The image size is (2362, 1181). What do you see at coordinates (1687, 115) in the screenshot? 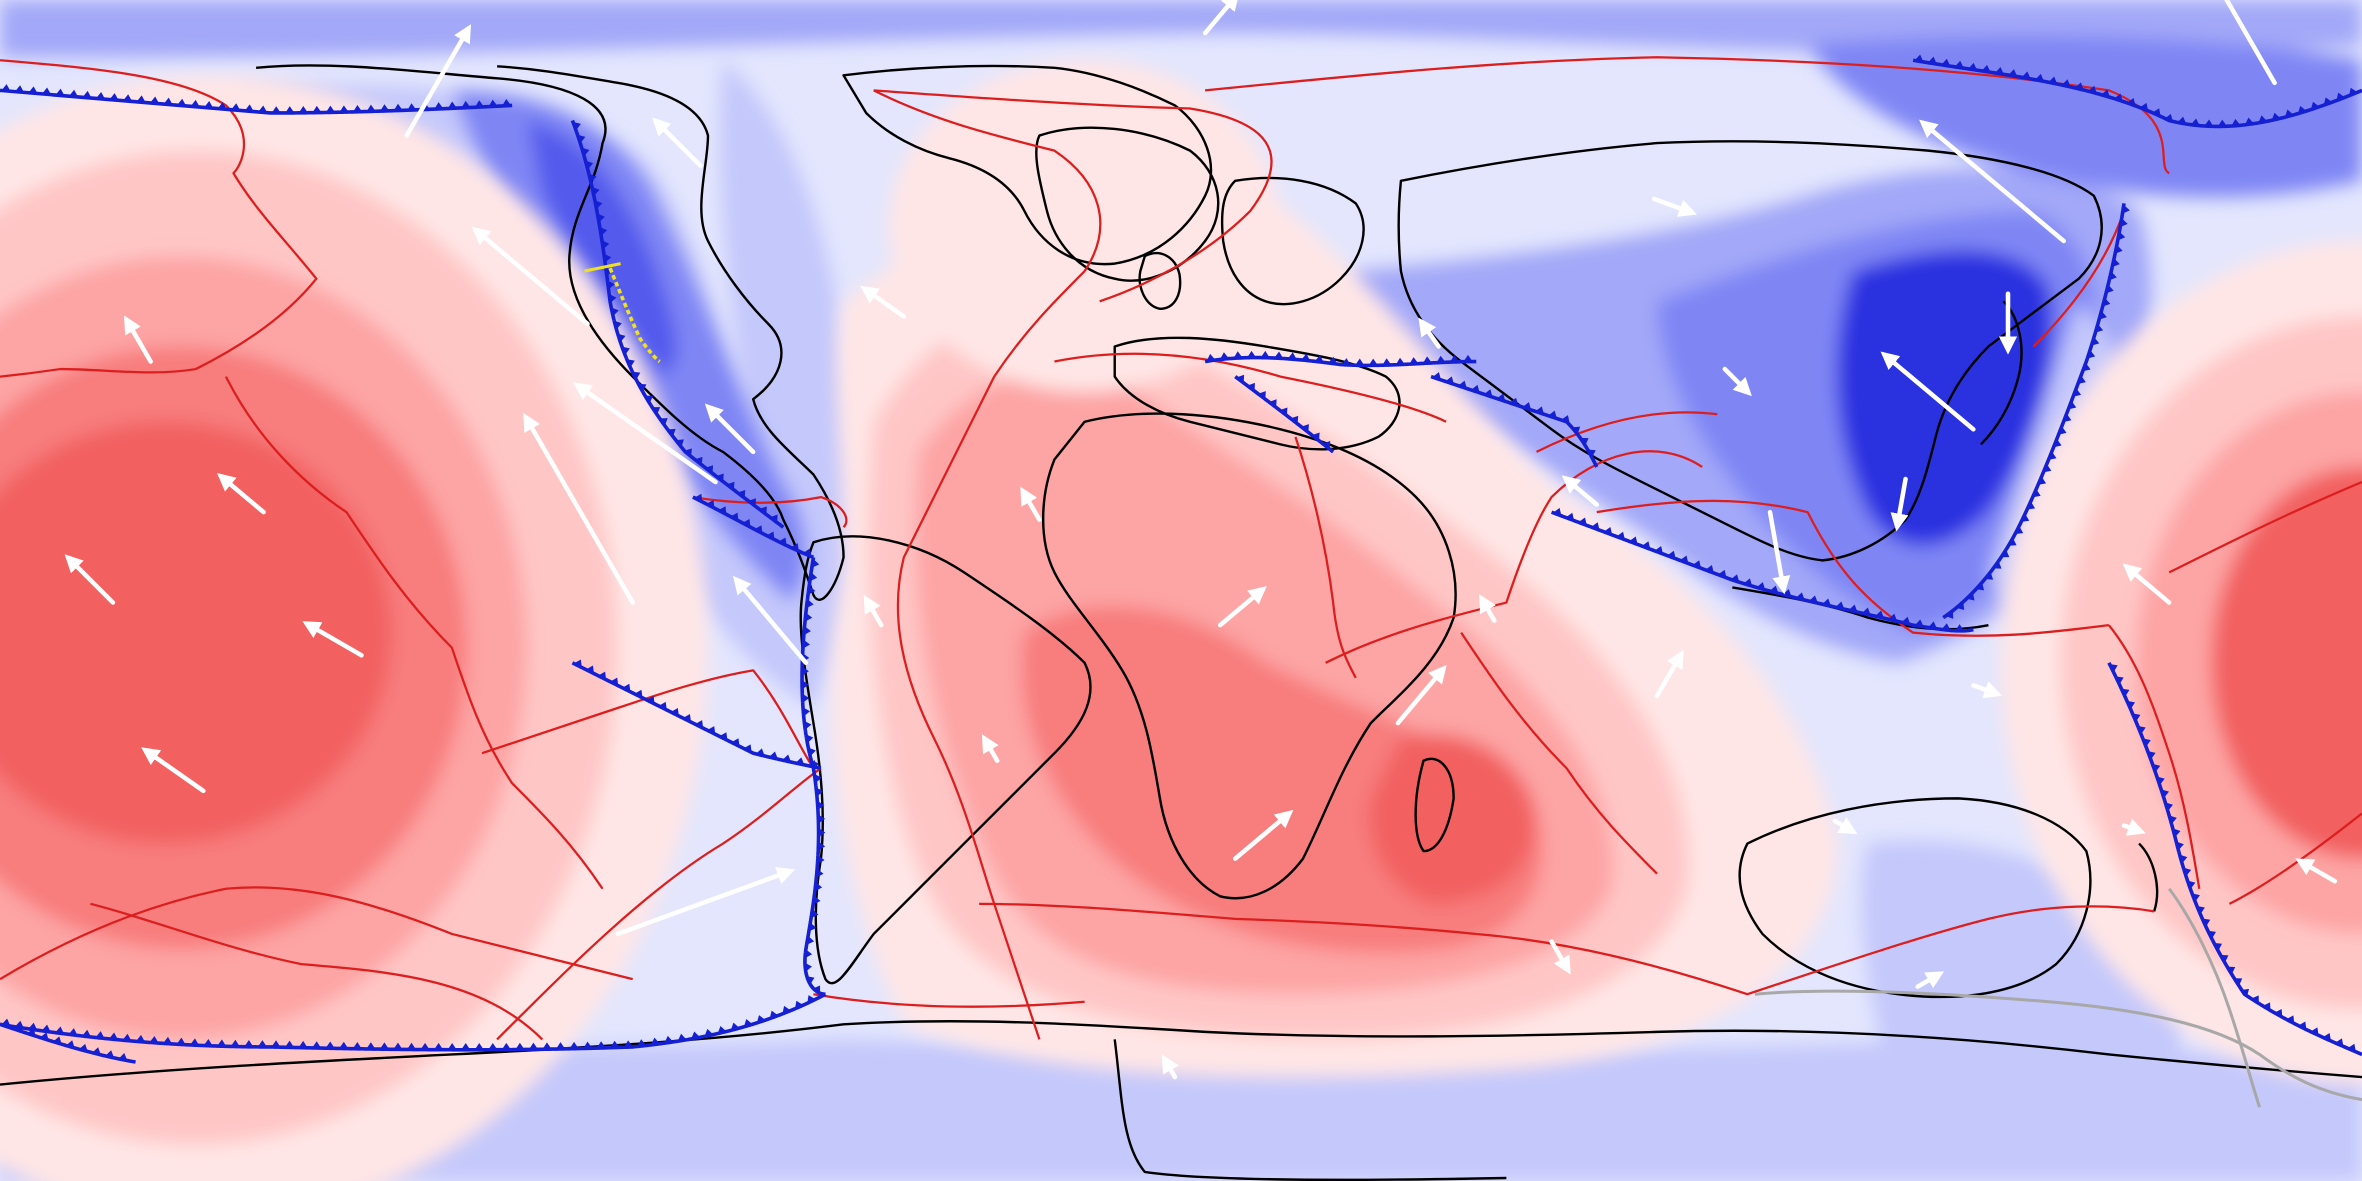
I see `plate-boundary-arctic` at bounding box center [1687, 115].